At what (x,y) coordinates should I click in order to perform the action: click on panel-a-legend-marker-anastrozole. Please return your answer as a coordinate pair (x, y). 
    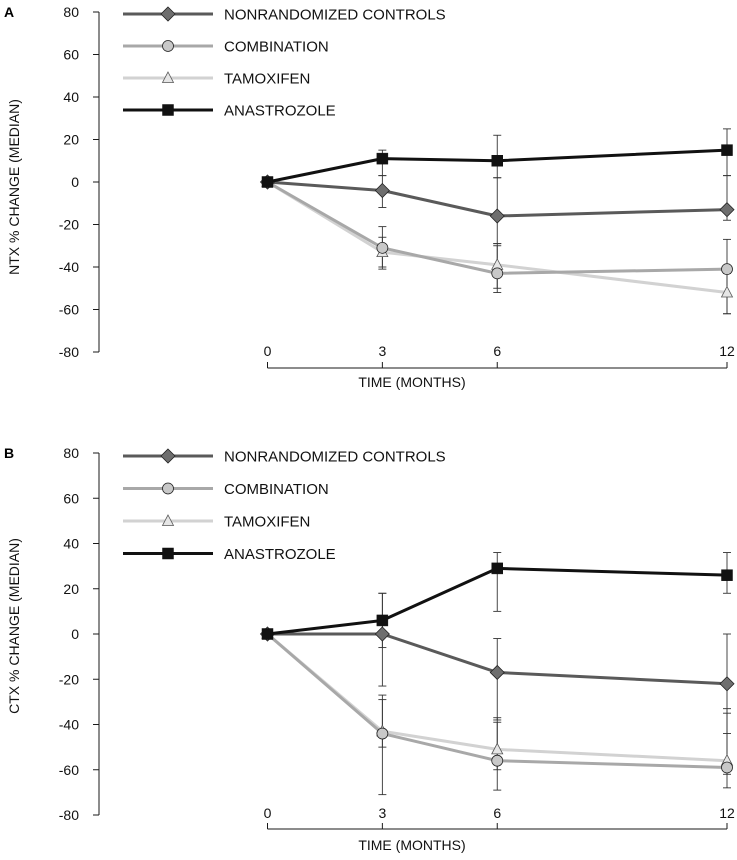
    Looking at the image, I should click on (168, 110).